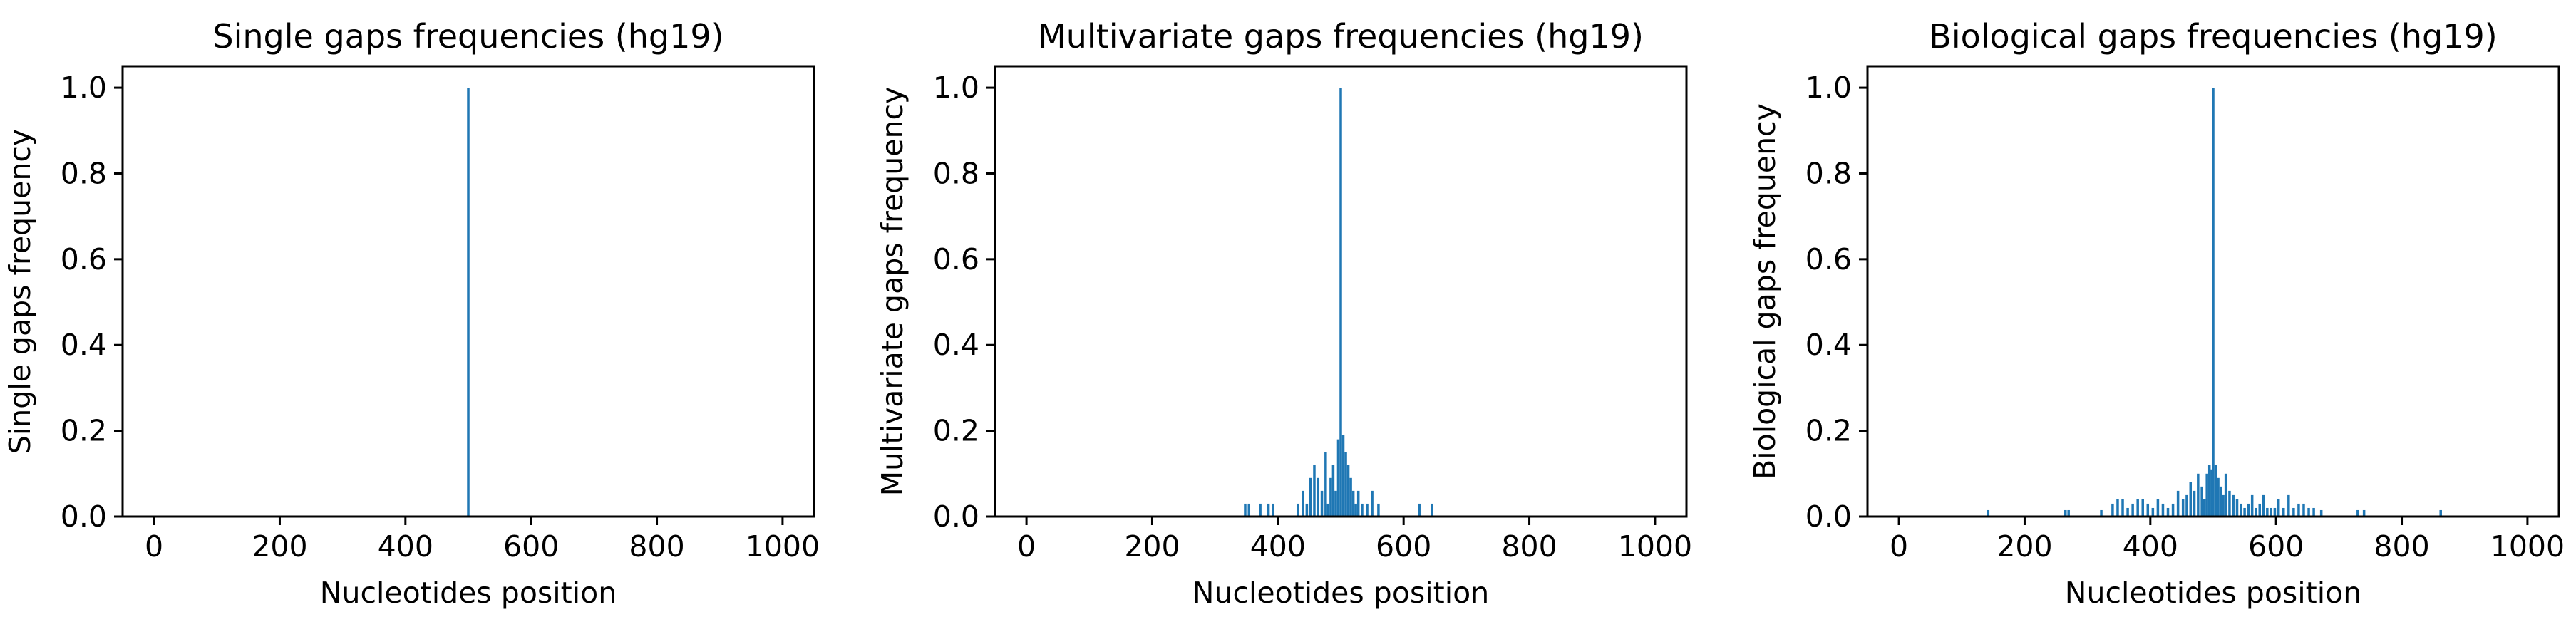 The width and height of the screenshot is (2576, 622). Describe the element at coordinates (20, 291) in the screenshot. I see `y-axis-label: Single gaps frequency` at that location.